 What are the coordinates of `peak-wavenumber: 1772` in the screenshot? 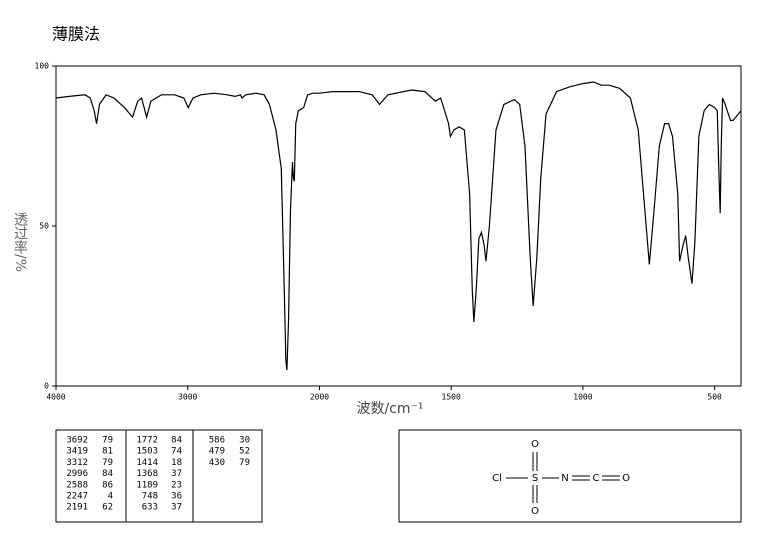 It's located at (147, 441).